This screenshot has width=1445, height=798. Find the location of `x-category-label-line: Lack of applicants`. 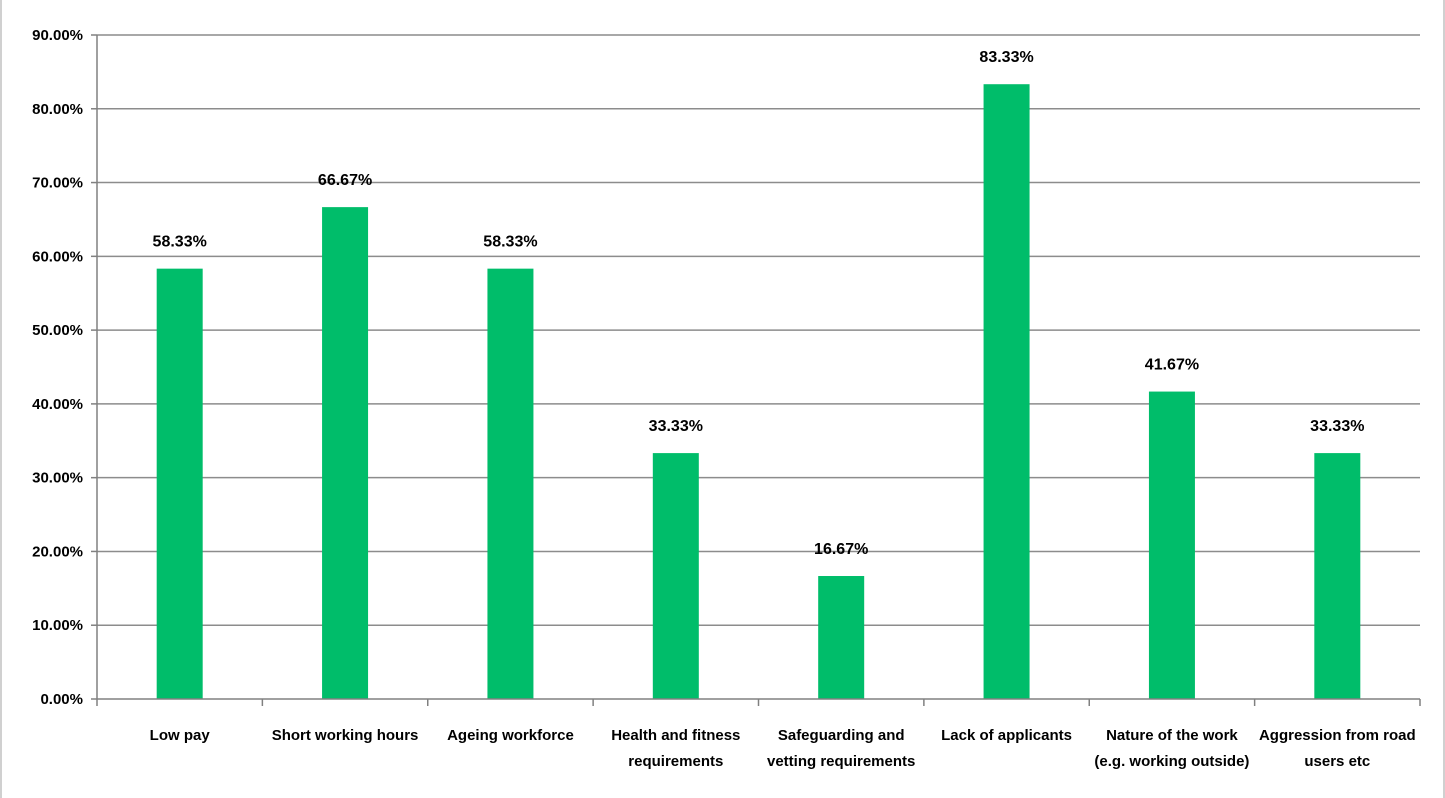

x-category-label-line: Lack of applicants is located at coordinates (1006, 735).